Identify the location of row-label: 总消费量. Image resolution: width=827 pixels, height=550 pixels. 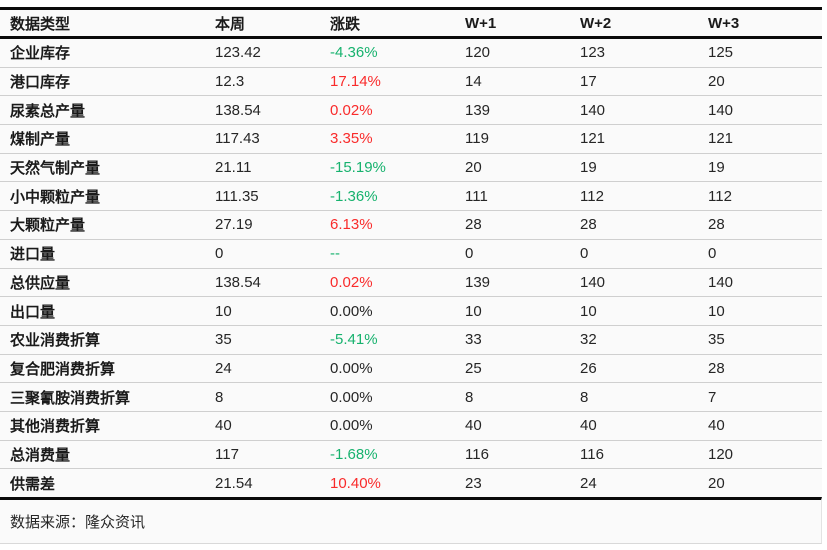
(107, 454).